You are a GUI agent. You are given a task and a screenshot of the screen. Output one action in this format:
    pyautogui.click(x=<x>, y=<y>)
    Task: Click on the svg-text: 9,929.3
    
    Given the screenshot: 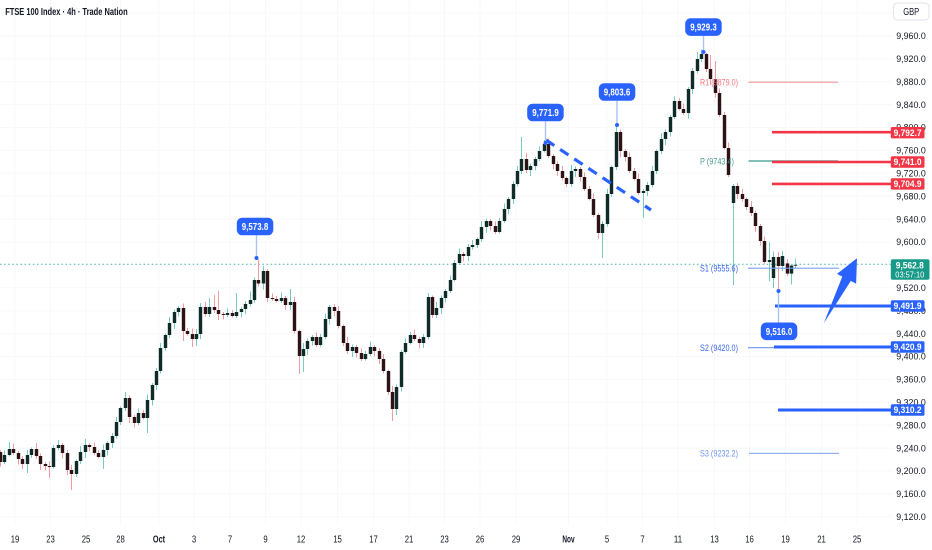 What is the action you would take?
    pyautogui.click(x=703, y=28)
    